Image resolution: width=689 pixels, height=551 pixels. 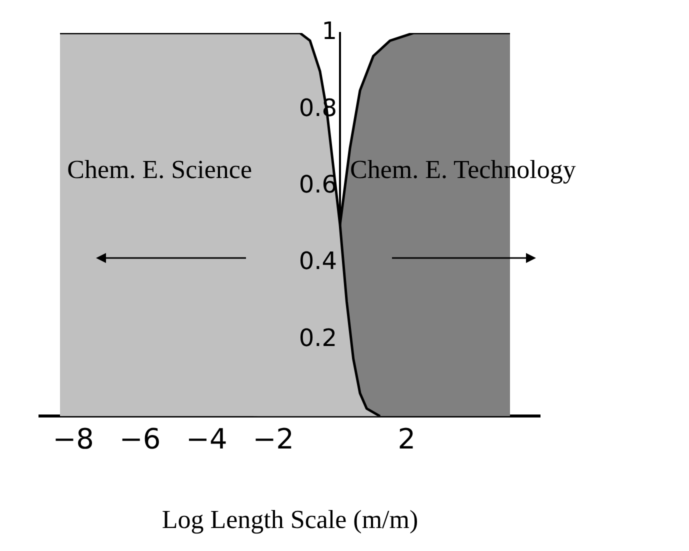 I want to click on x-tick-label: −4, so click(x=207, y=439).